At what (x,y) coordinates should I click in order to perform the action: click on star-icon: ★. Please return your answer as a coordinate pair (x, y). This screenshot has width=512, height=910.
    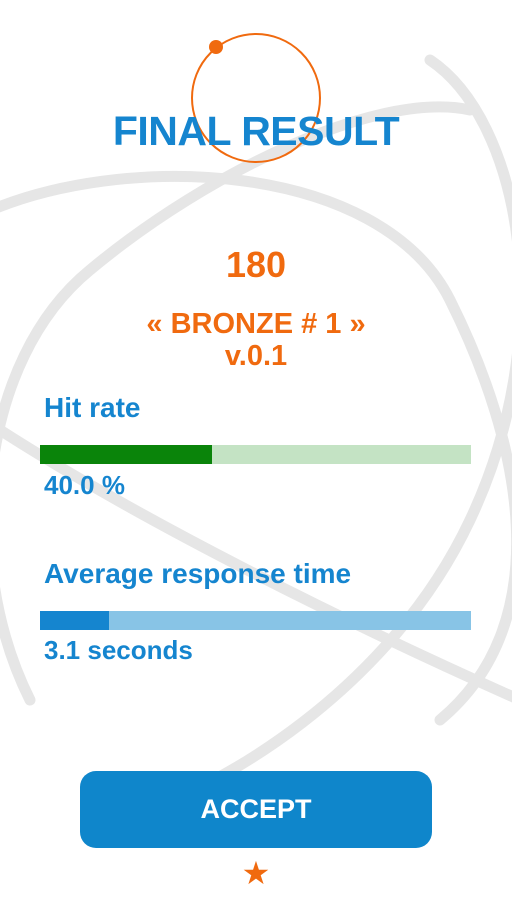
    Looking at the image, I should click on (256, 873).